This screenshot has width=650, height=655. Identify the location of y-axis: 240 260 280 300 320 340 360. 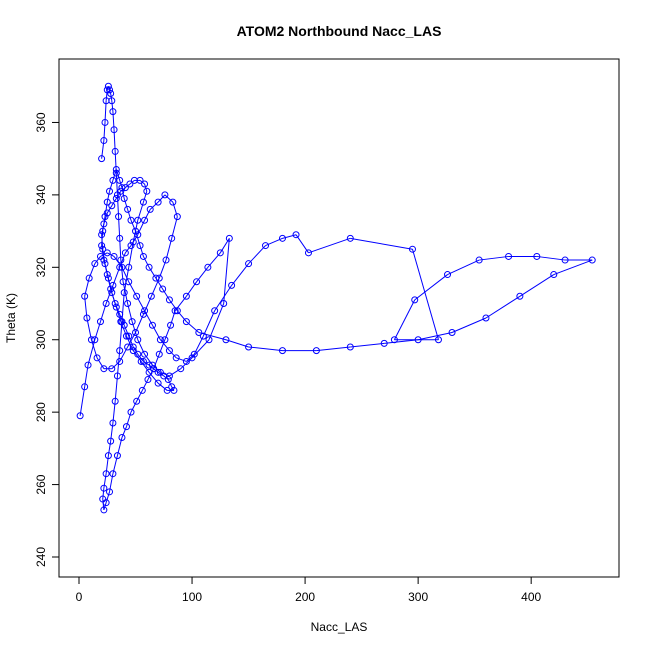
(47, 339).